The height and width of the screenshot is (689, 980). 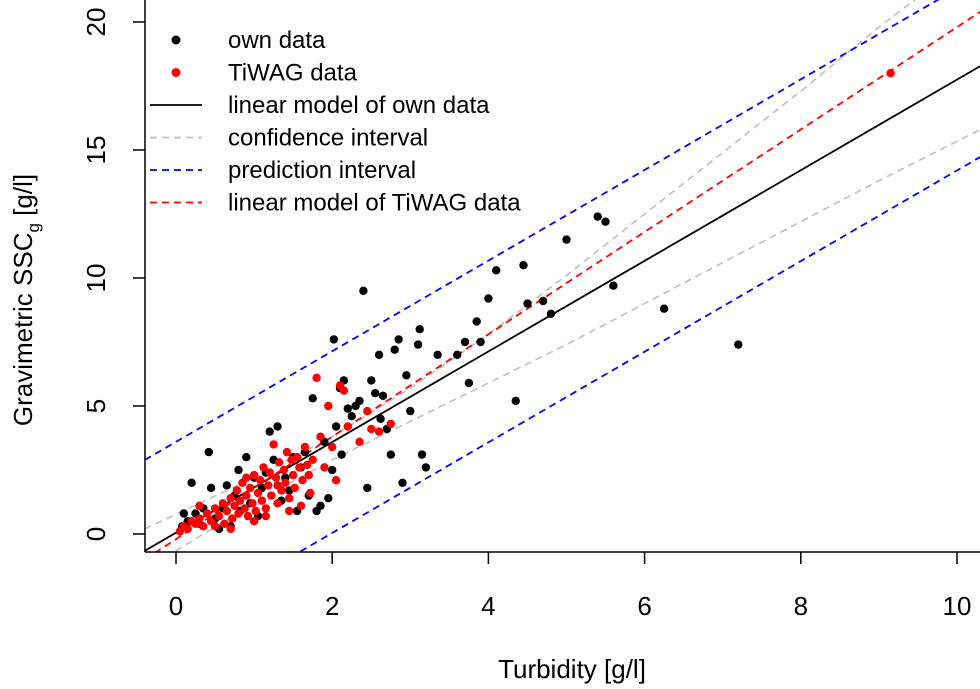 I want to click on legend-label: TiWAG data, so click(x=293, y=73).